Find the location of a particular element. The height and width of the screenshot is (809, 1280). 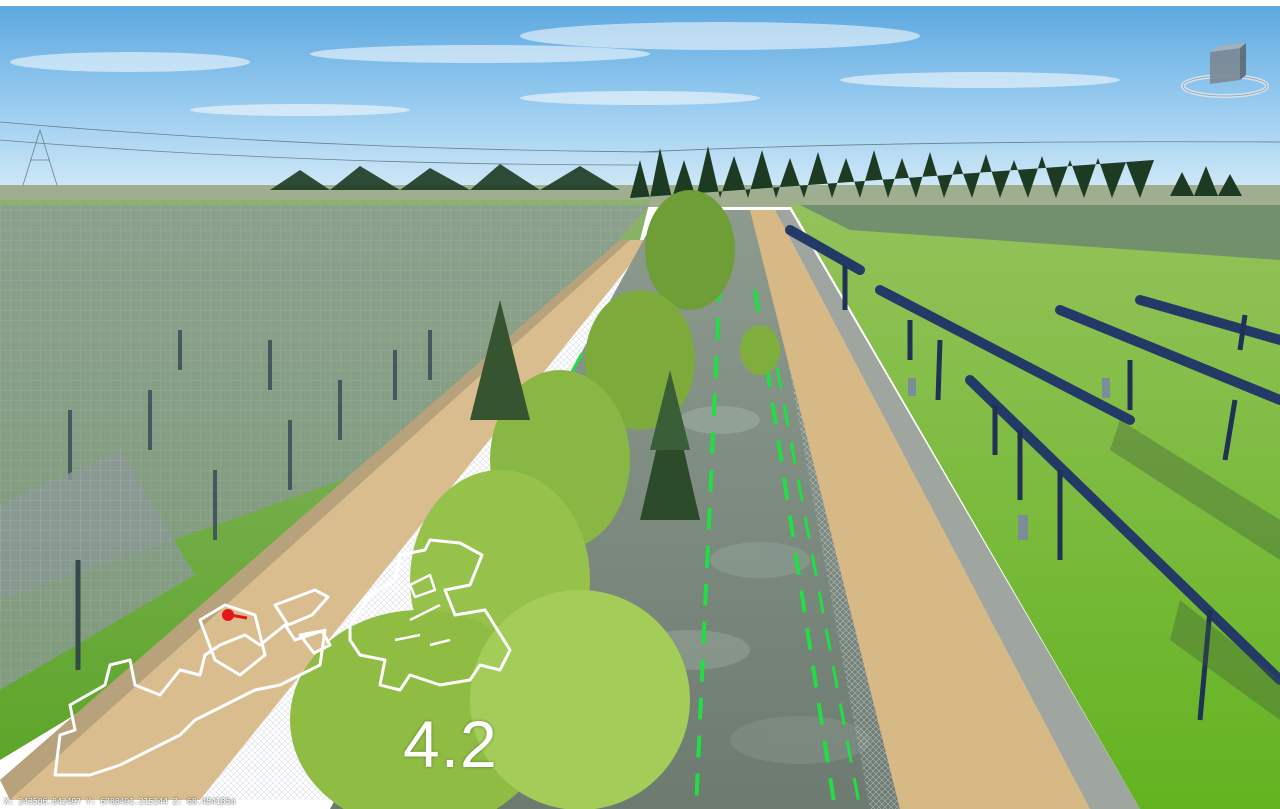

navigation-cube-icon is located at coordinates (1225, 73).